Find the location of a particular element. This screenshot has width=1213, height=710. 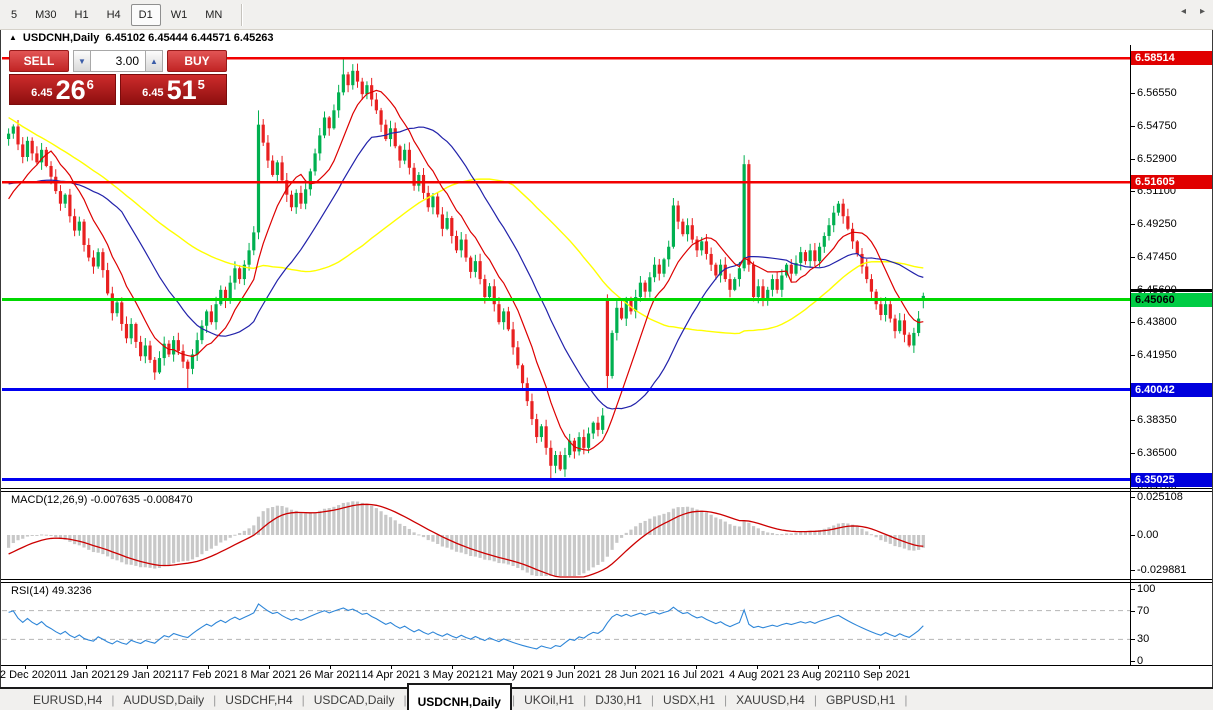

spinner-down-icon: ▼ is located at coordinates (82, 61).